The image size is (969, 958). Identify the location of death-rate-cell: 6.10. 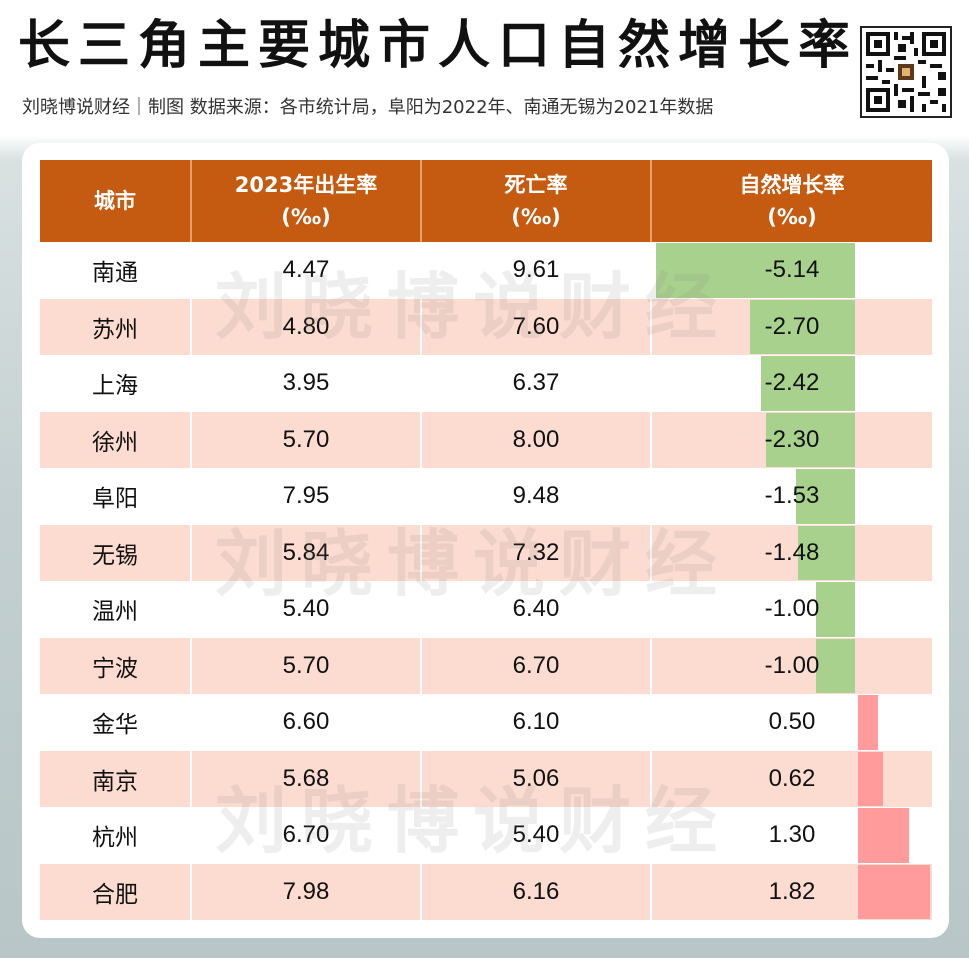
(537, 722).